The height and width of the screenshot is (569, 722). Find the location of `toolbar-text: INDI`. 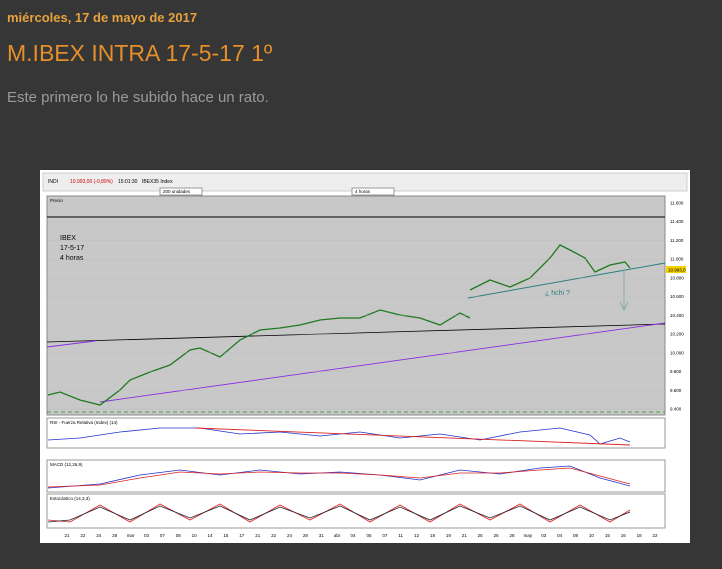

toolbar-text: INDI is located at coordinates (53, 182).